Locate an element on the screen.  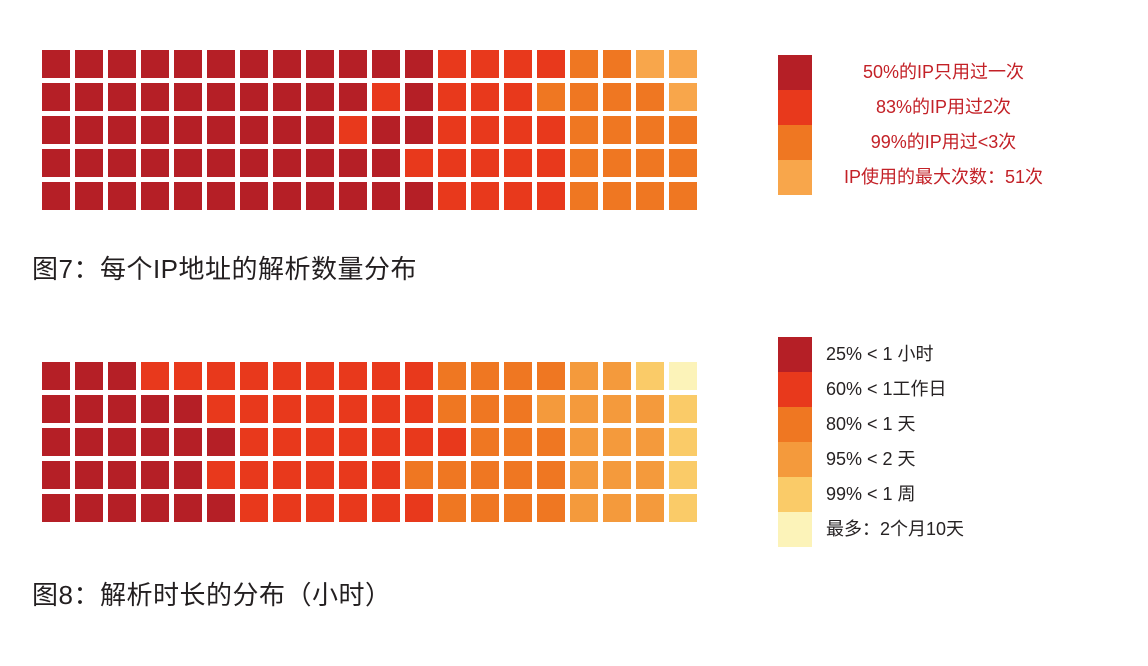
legend-row: IP使用的最大次数：51次 is located at coordinates (919, 177).